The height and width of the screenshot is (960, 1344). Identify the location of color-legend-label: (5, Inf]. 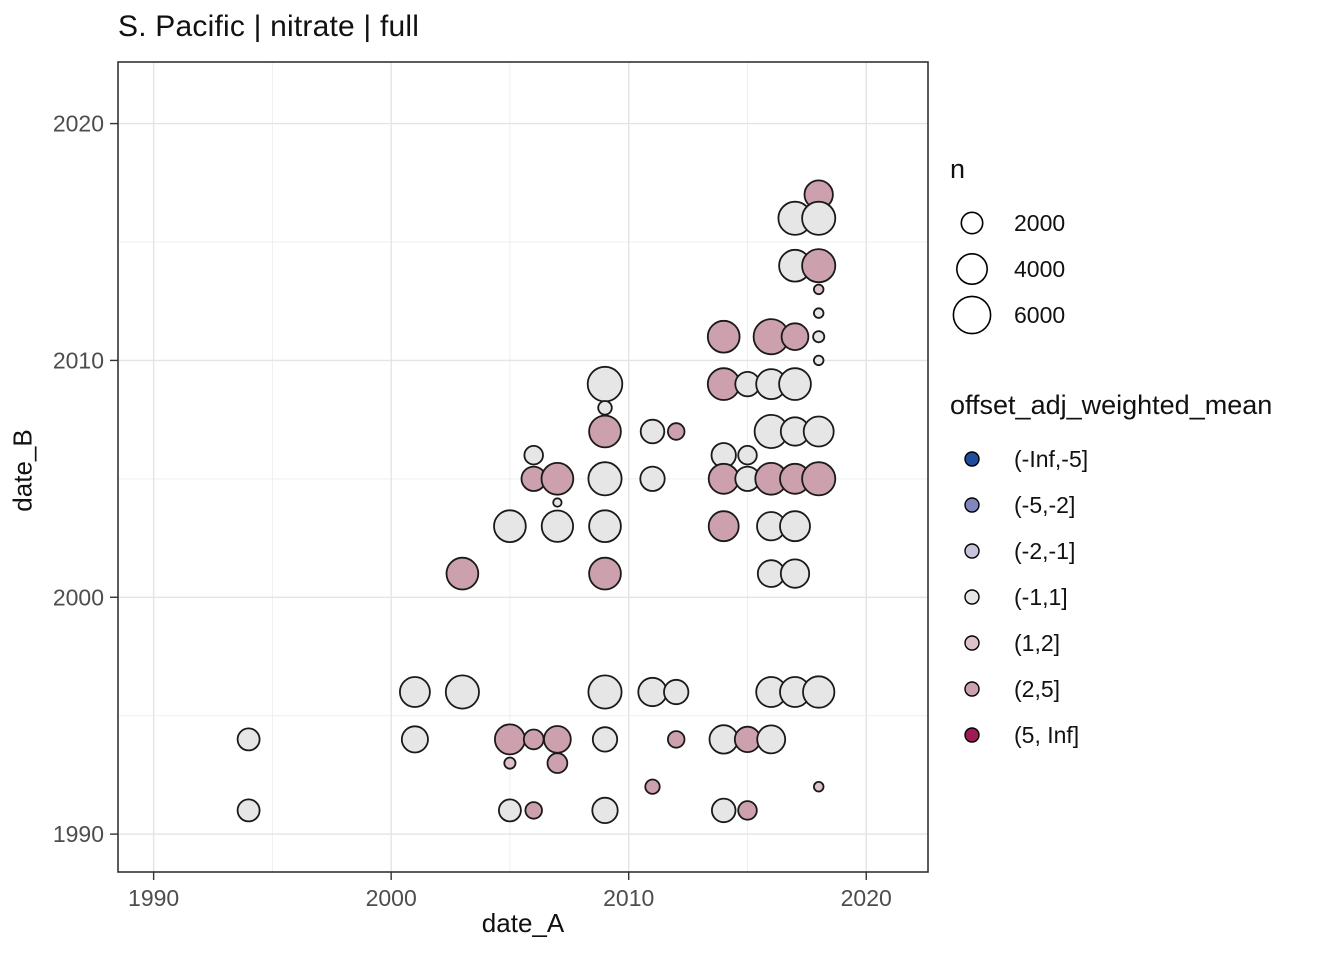
(1047, 734).